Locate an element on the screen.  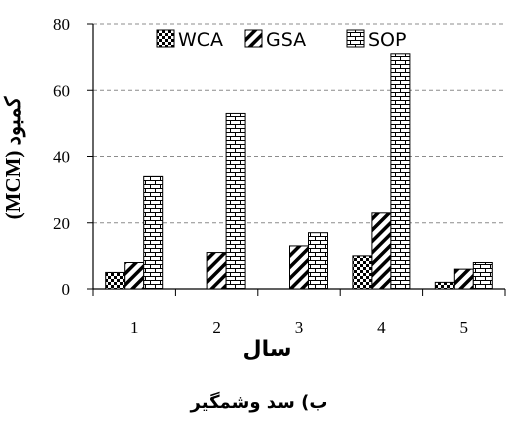
y-axis-title: کمبود (MCM) is located at coordinates (13, 158).